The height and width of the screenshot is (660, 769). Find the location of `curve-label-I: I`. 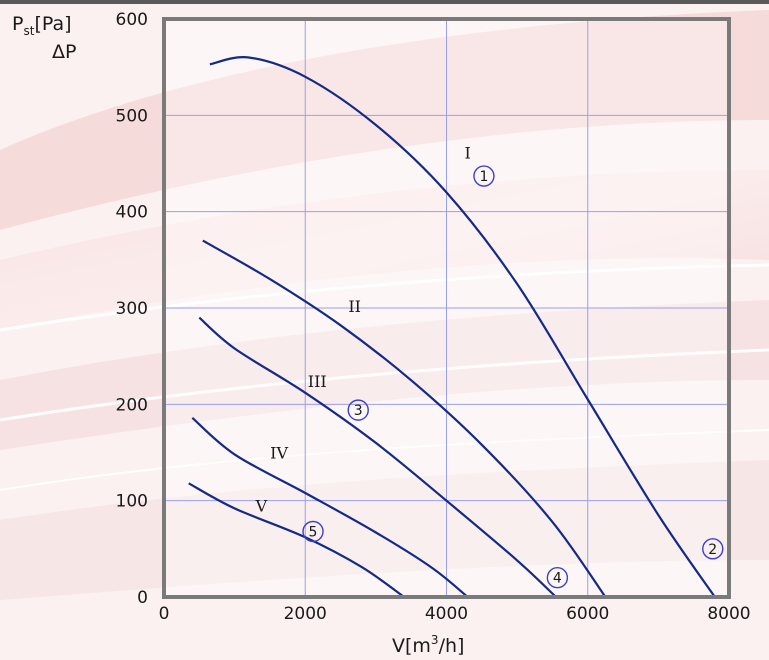

curve-label-I: I is located at coordinates (468, 153).